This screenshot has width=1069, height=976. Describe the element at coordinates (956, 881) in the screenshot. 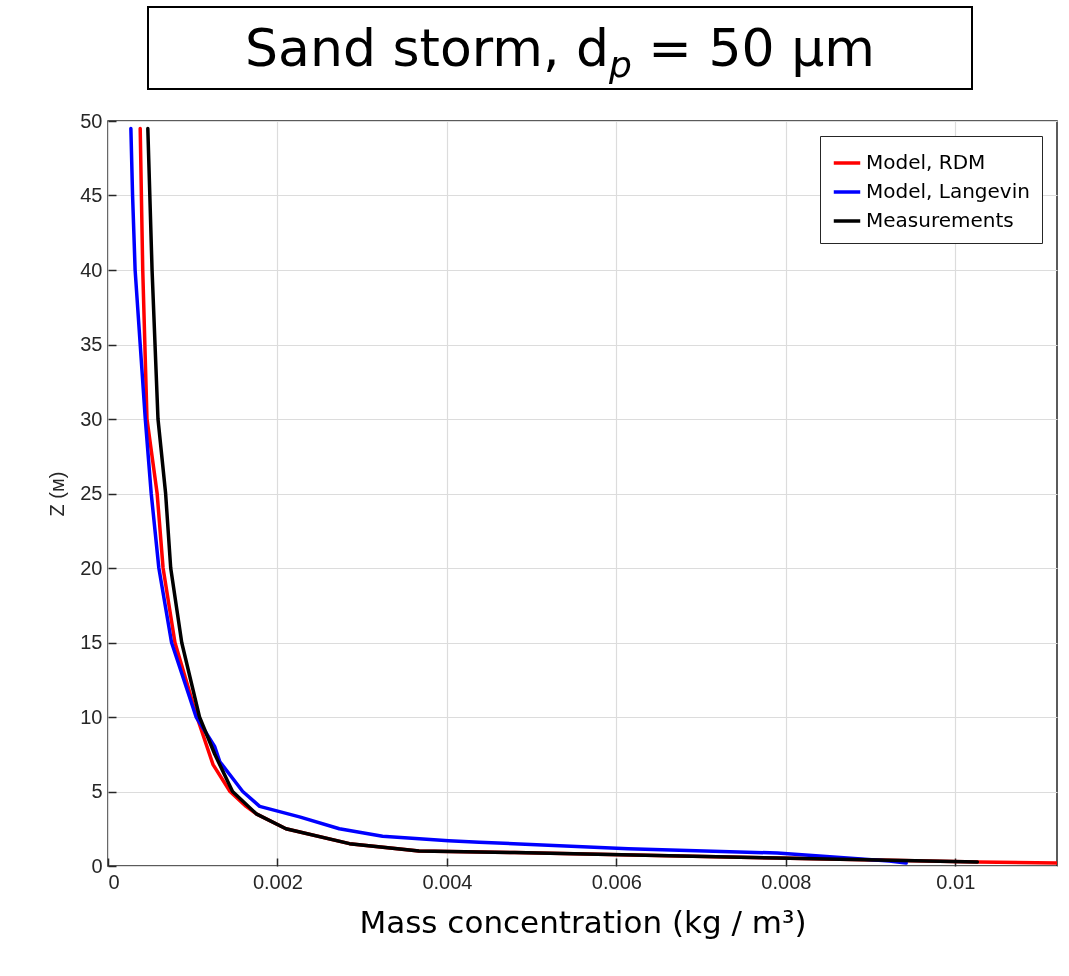

I see `x-tick-label: 0.01` at that location.